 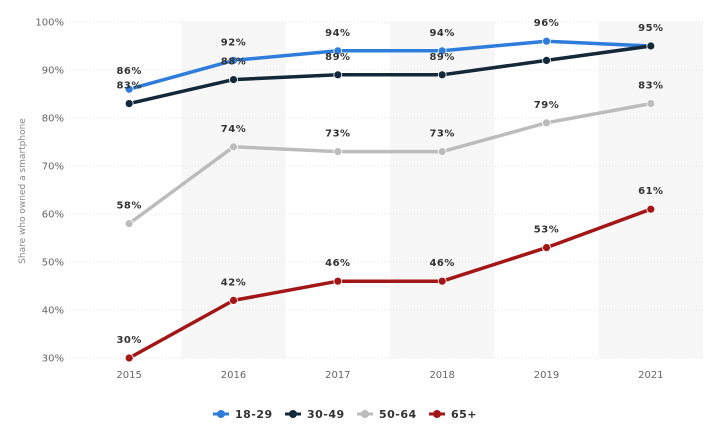 What do you see at coordinates (398, 414) in the screenshot?
I see `legend-label: 50-64` at bounding box center [398, 414].